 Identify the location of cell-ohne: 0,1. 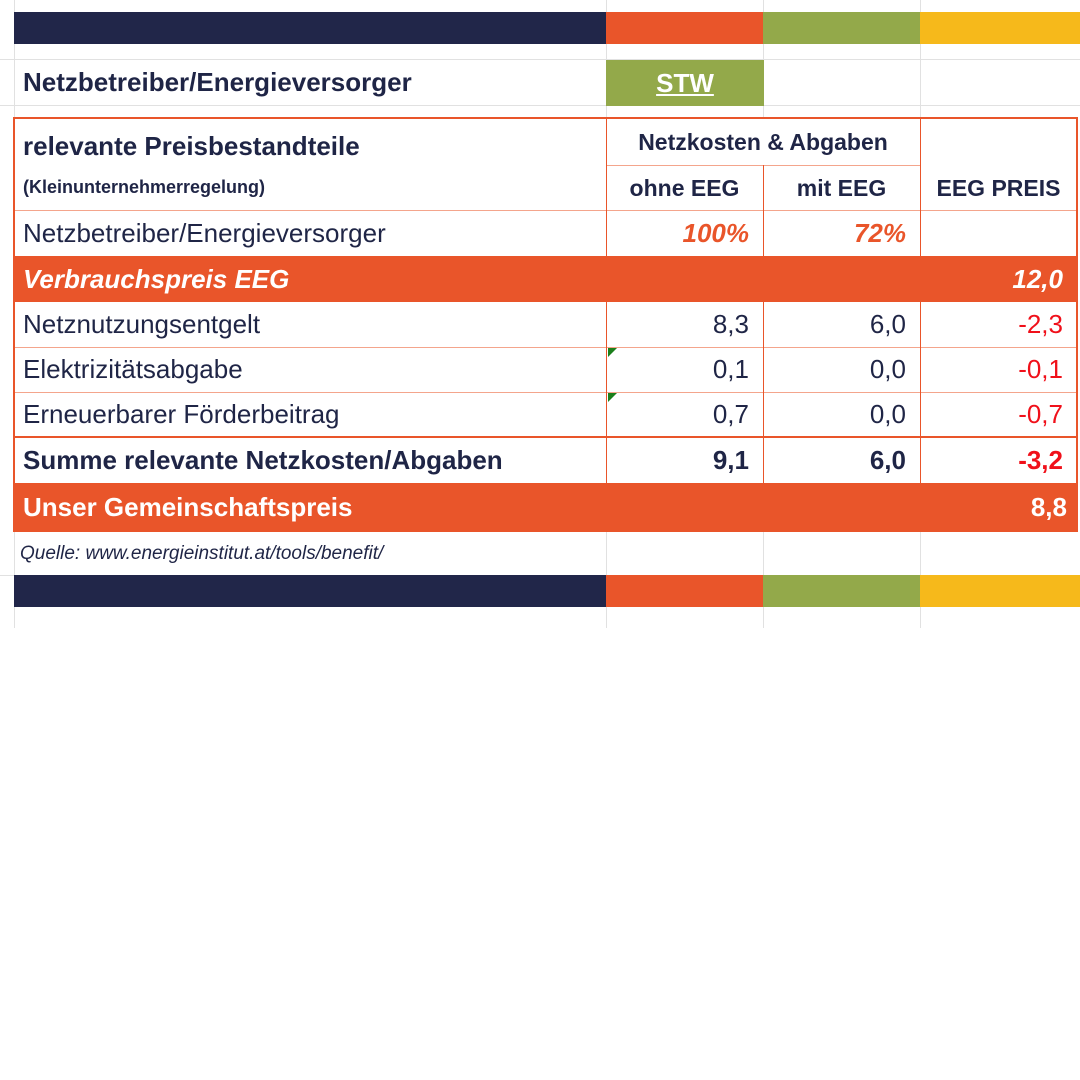
(730, 369).